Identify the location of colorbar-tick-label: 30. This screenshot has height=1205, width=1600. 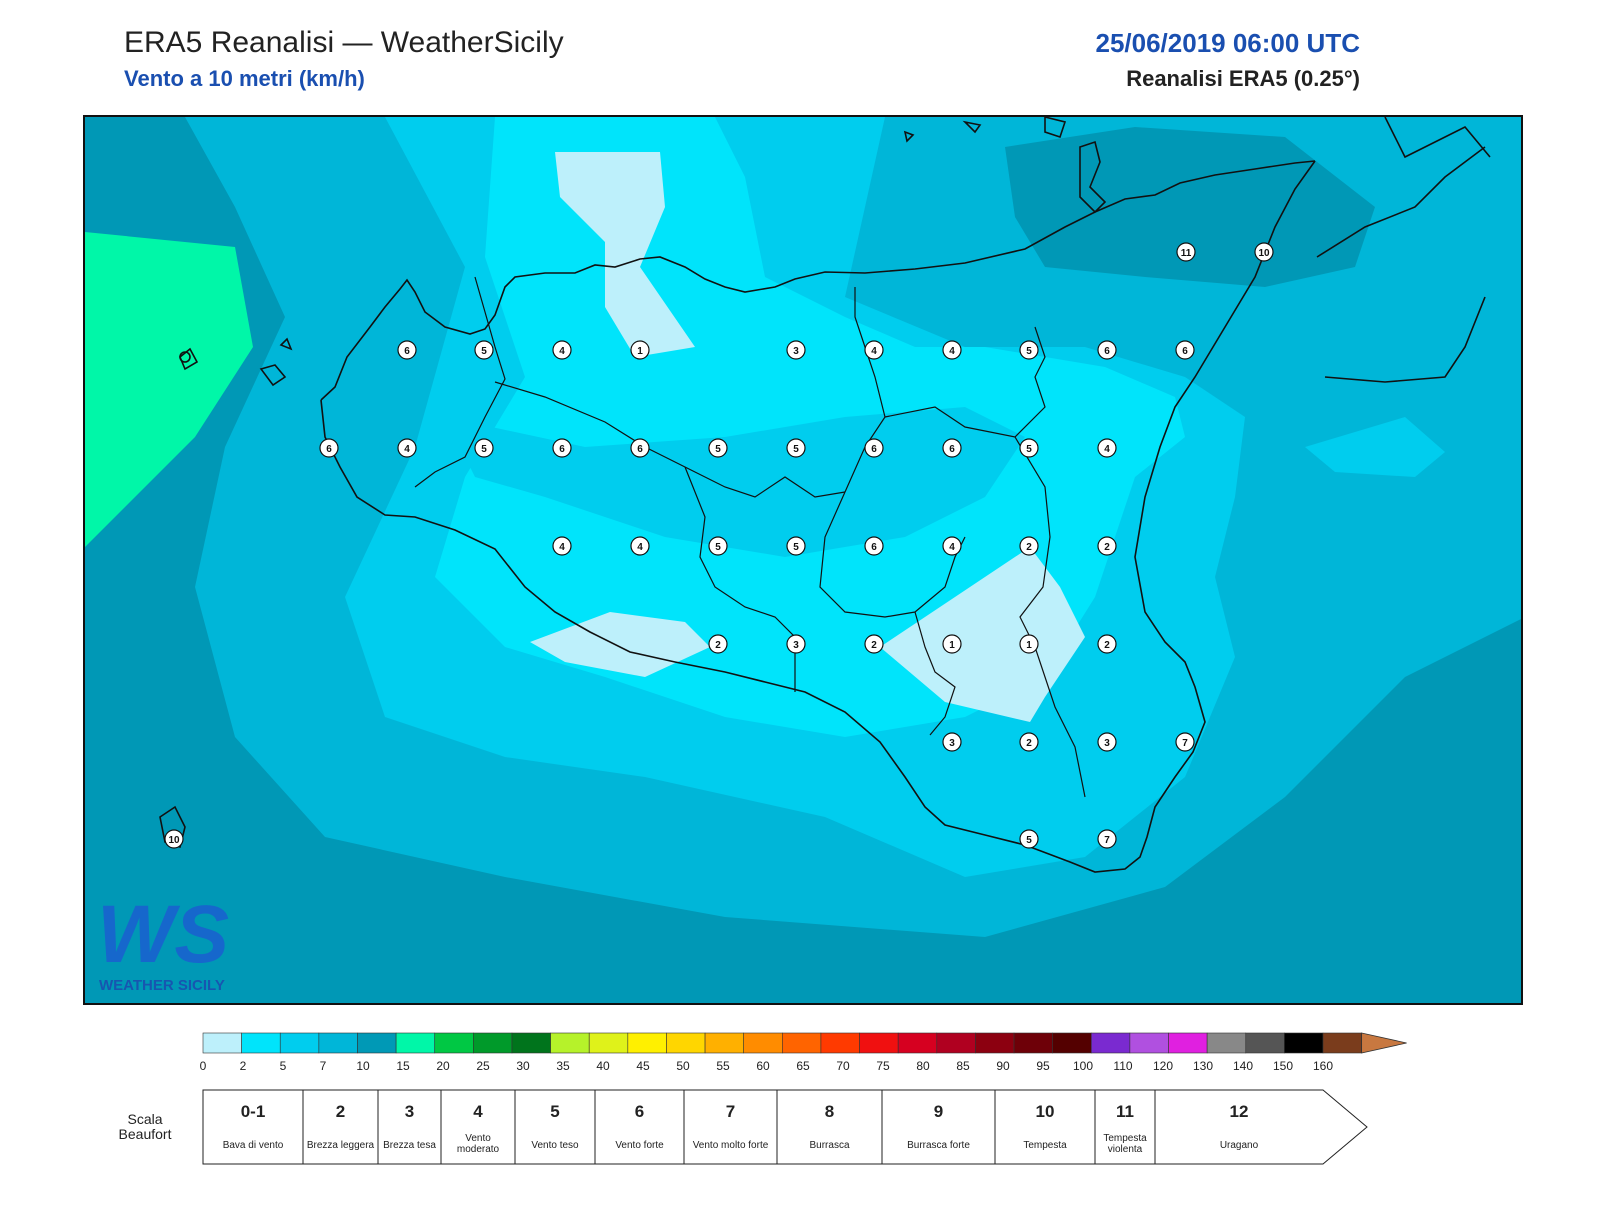
(523, 1066).